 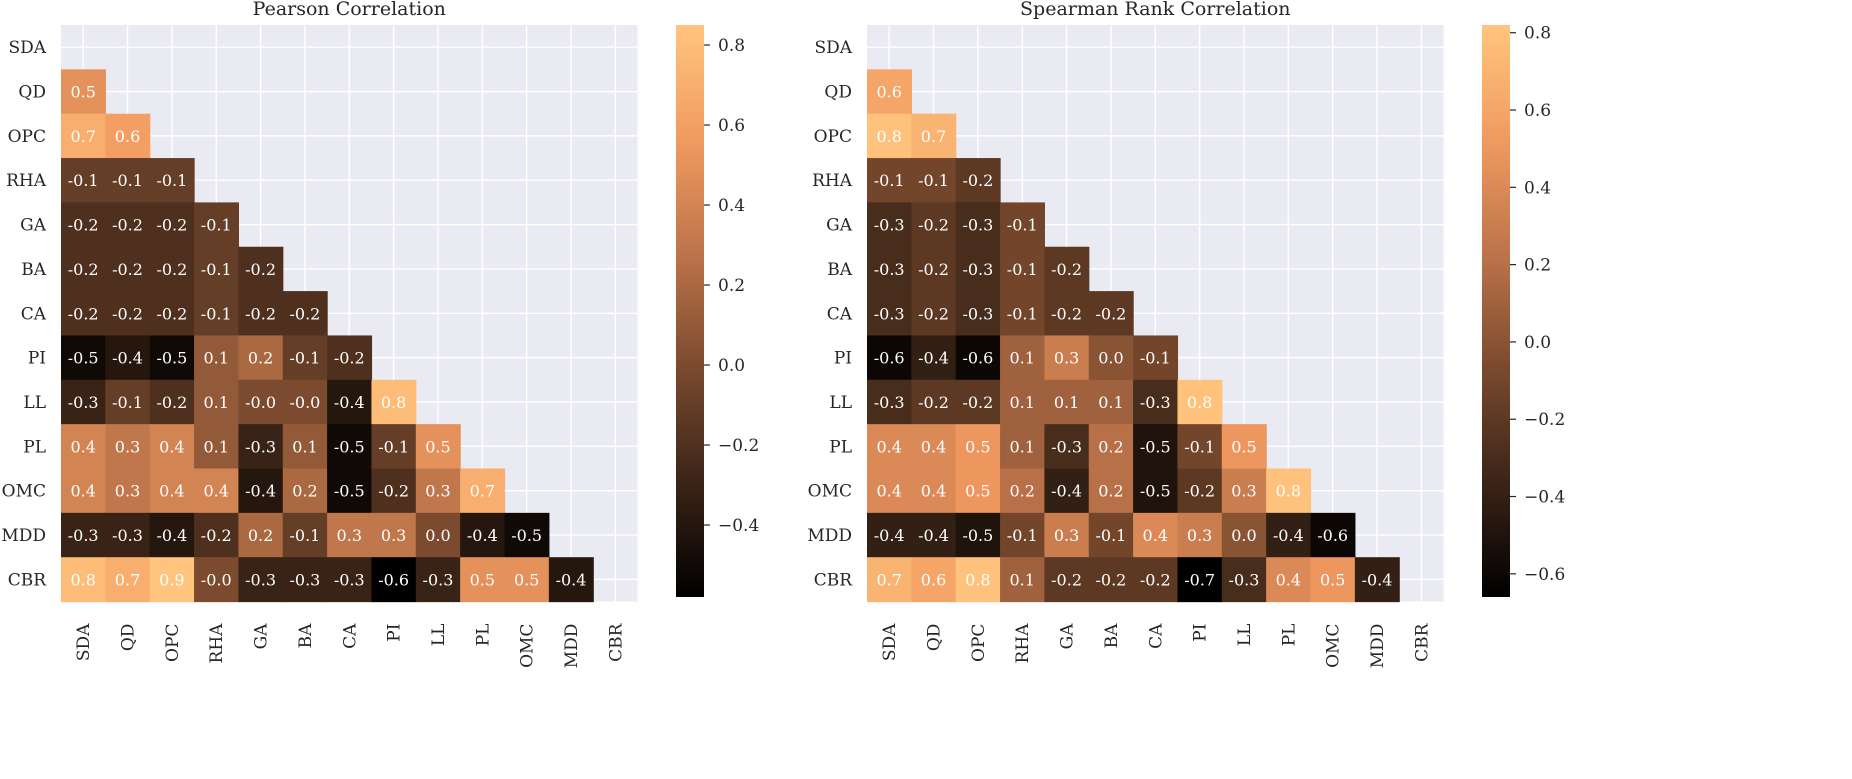 What do you see at coordinates (37, 359) in the screenshot?
I see `y-tick-label: PI` at bounding box center [37, 359].